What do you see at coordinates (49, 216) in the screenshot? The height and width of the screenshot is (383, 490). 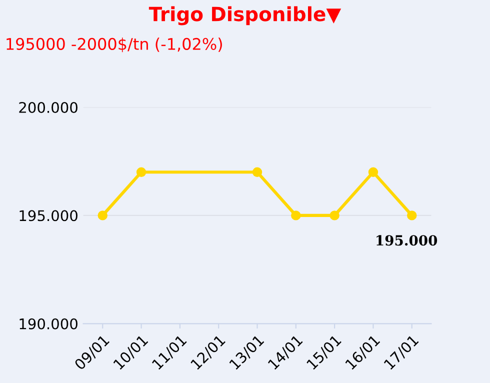 I see `y-tick-label: 195.000` at bounding box center [49, 216].